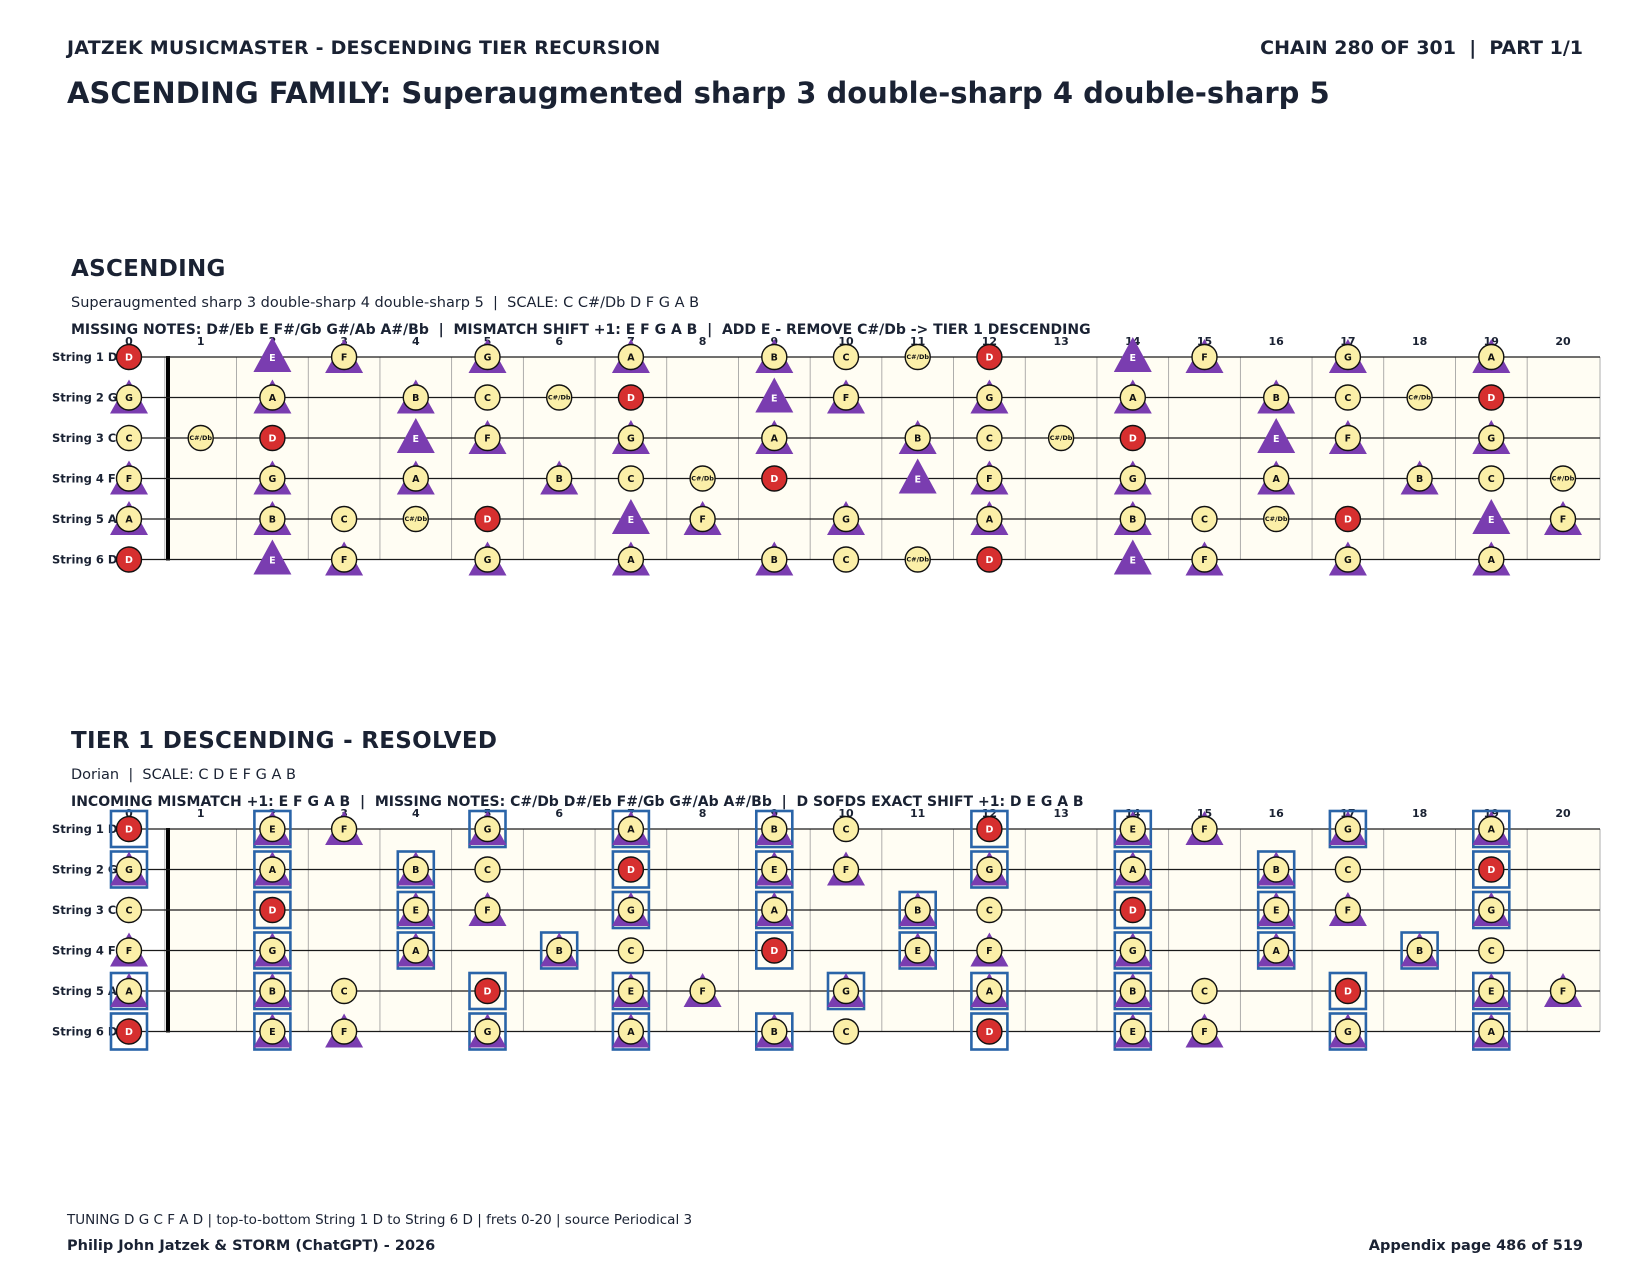 This screenshot has height=1275, width=1650. Describe the element at coordinates (84, 560) in the screenshot. I see `string-label: String 6 D` at that location.